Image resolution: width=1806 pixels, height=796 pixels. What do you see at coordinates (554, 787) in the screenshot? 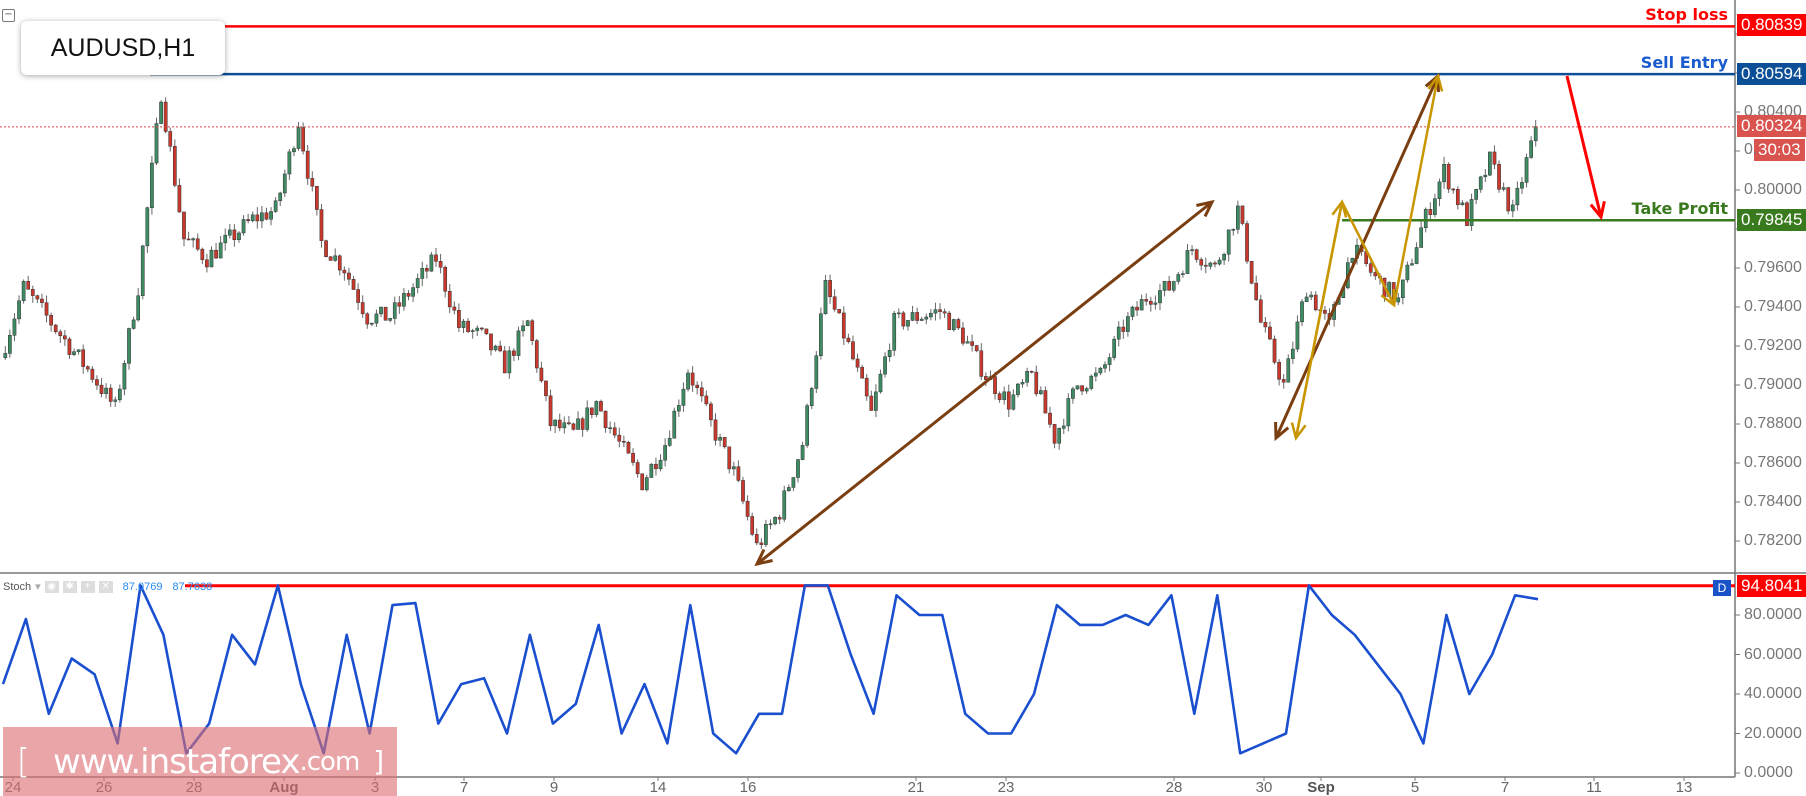
I see `date-label: 9` at bounding box center [554, 787].